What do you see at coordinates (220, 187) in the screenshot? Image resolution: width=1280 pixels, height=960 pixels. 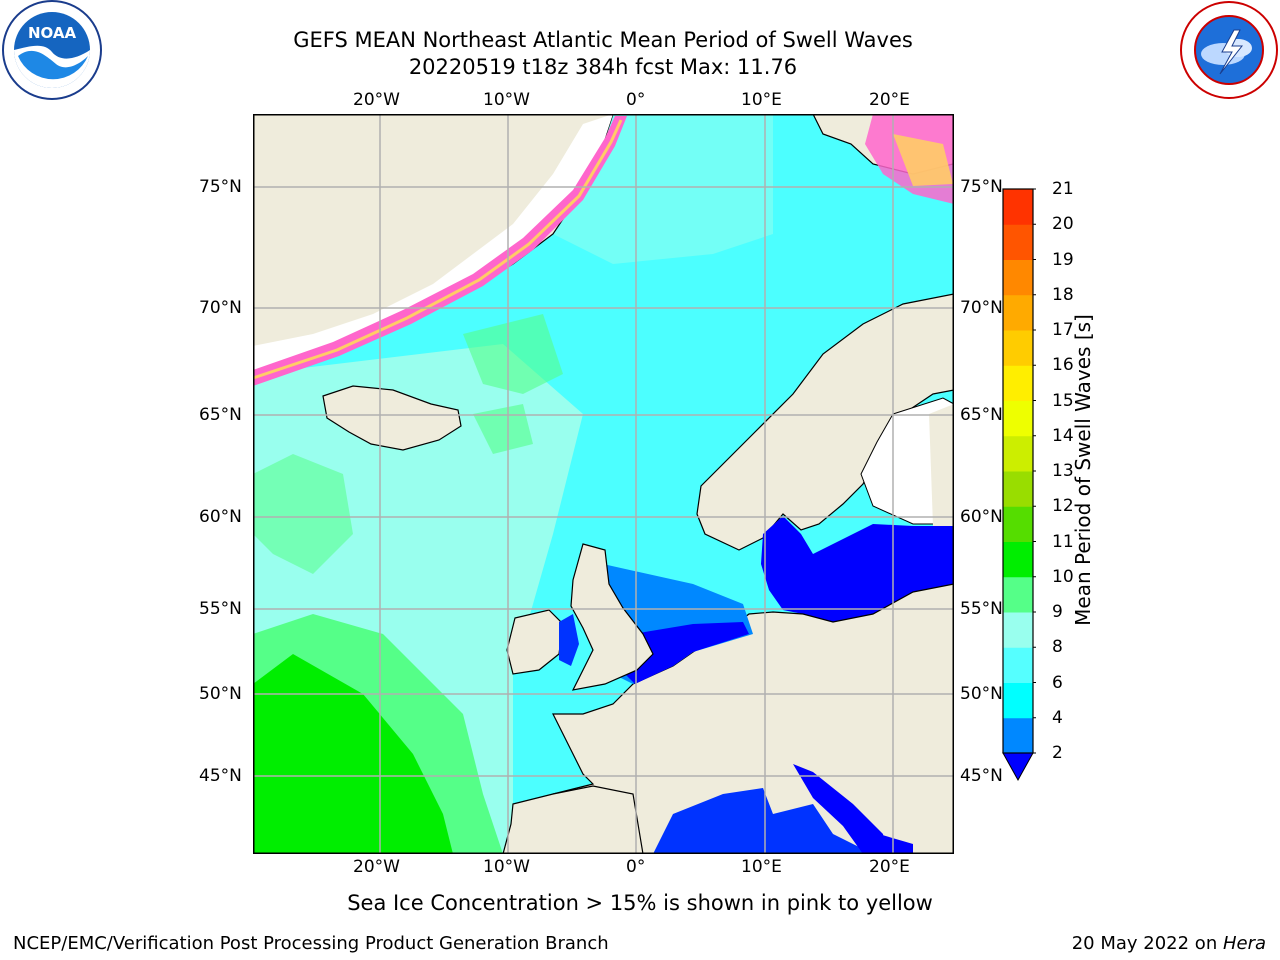 I see `lat-tick-left-75n: 75°N` at bounding box center [220, 187].